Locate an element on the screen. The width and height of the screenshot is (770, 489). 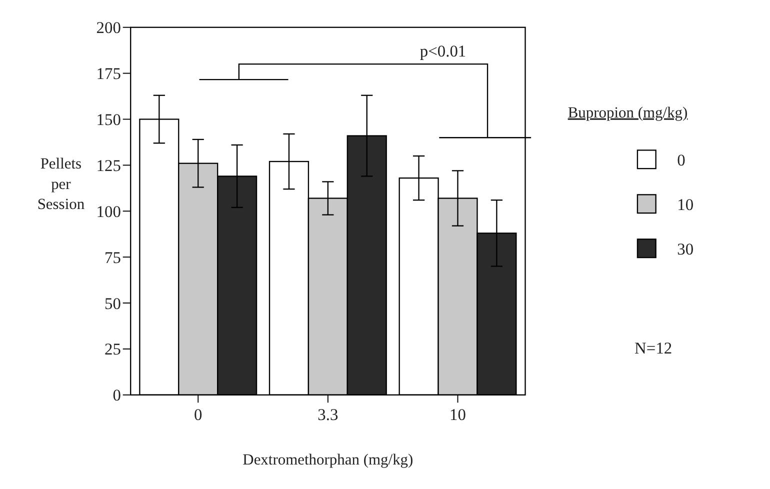
legend-title: Bupropion (mg/kg) is located at coordinates (628, 113).